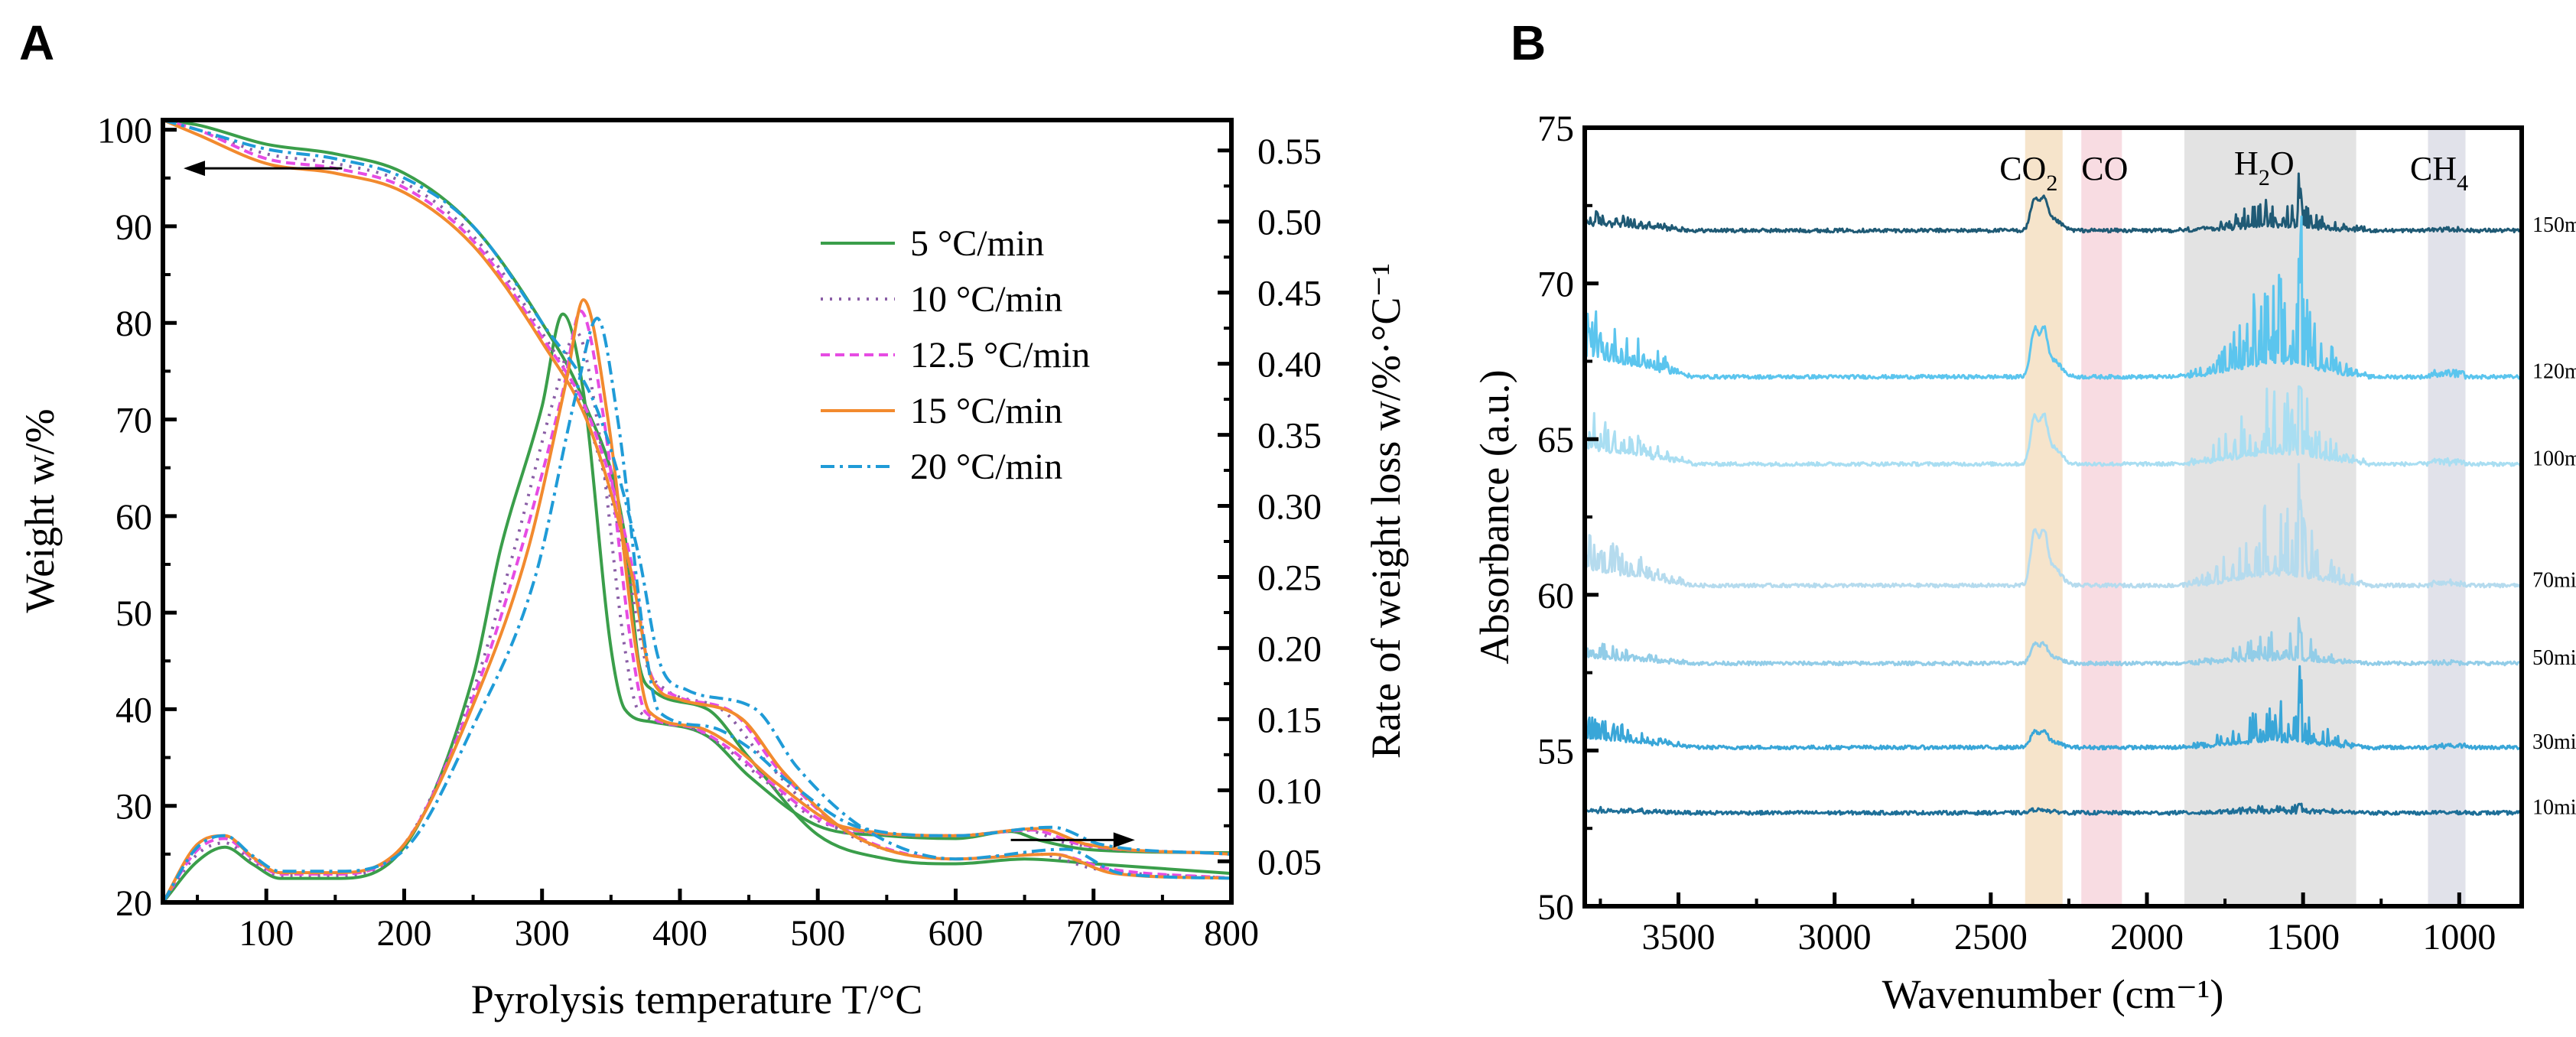 The height and width of the screenshot is (1037, 2576). I want to click on a-xtick-label-6: 700, so click(1093, 933).